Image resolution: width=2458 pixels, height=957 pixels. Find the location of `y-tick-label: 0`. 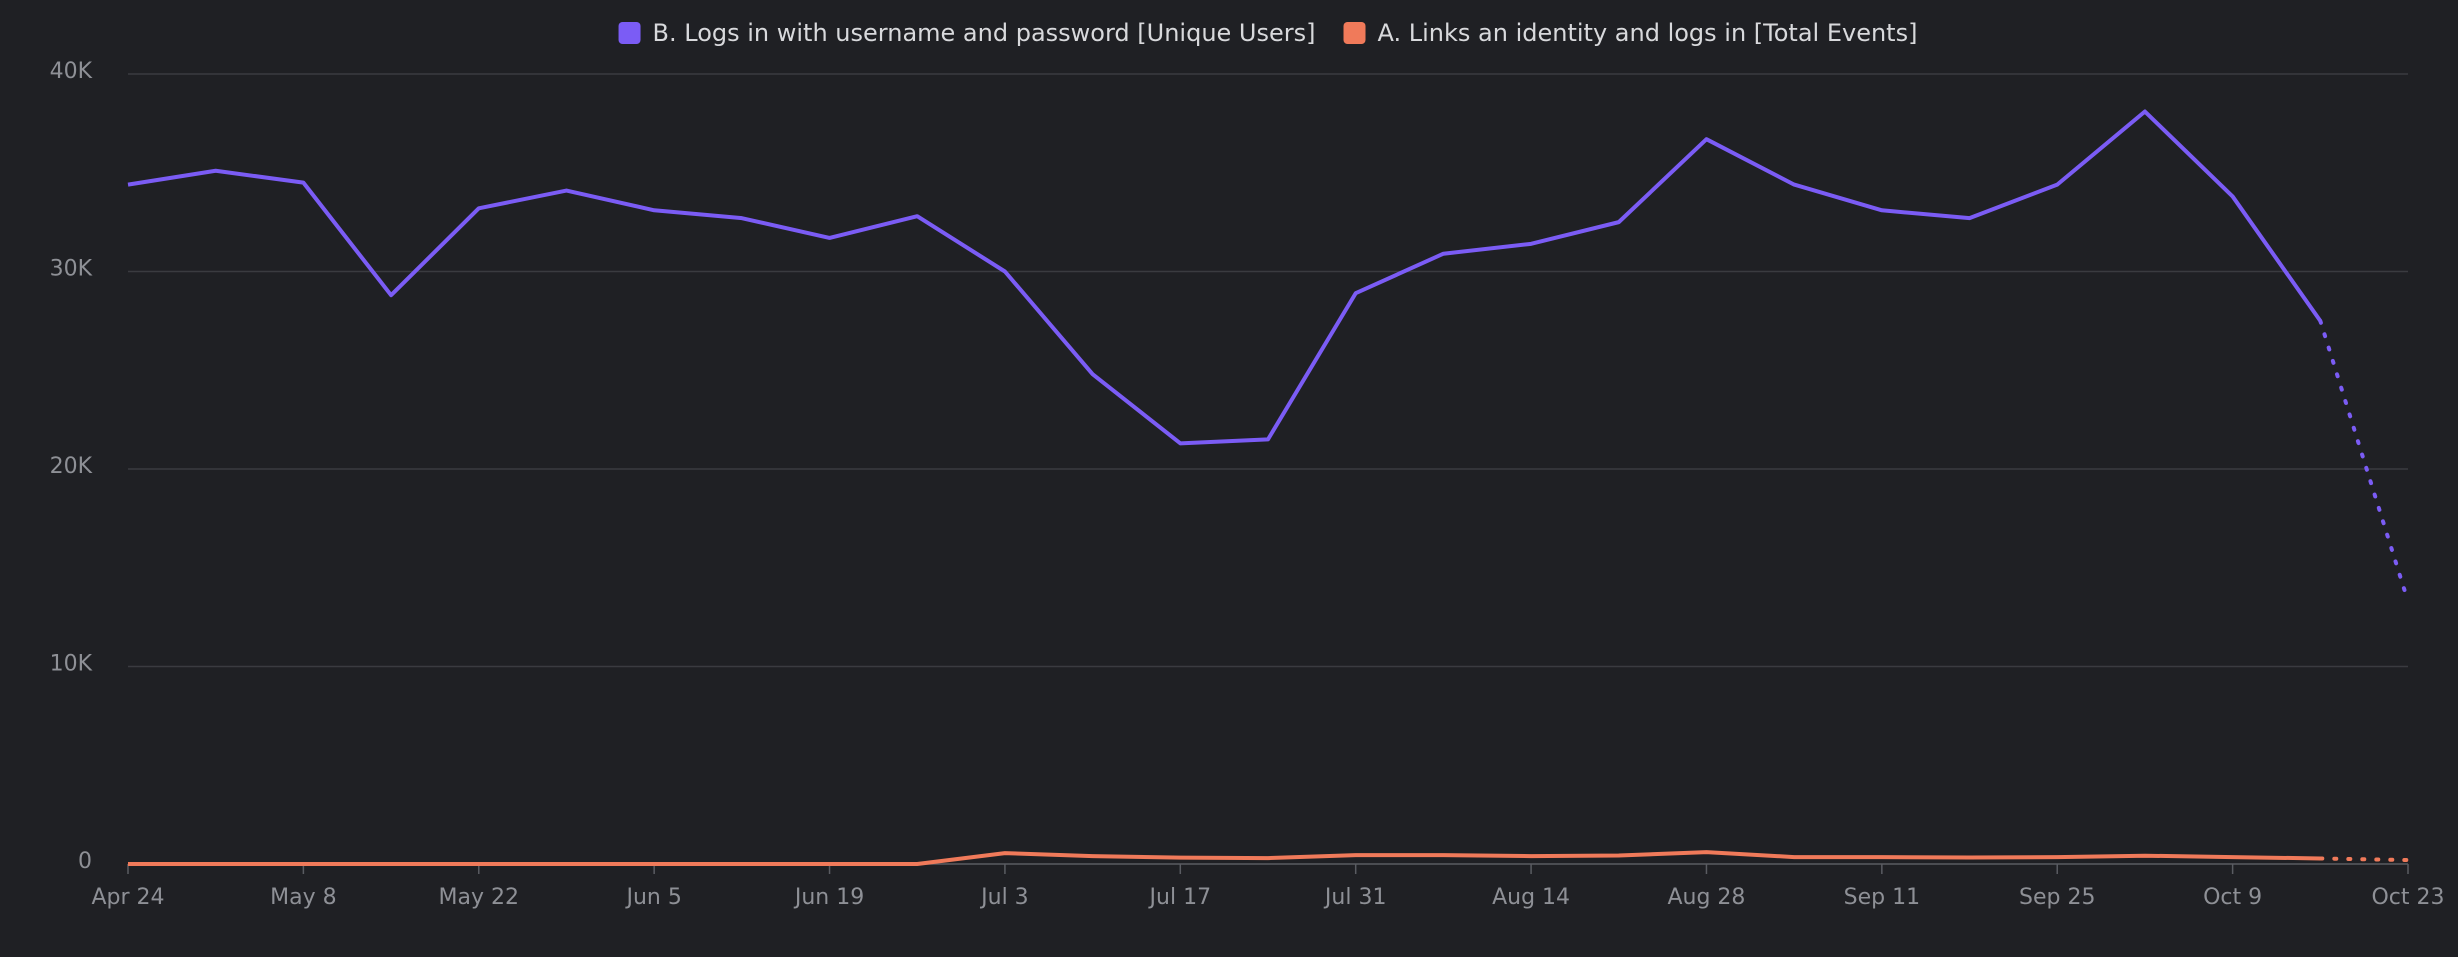

y-tick-label: 0 is located at coordinates (85, 861).